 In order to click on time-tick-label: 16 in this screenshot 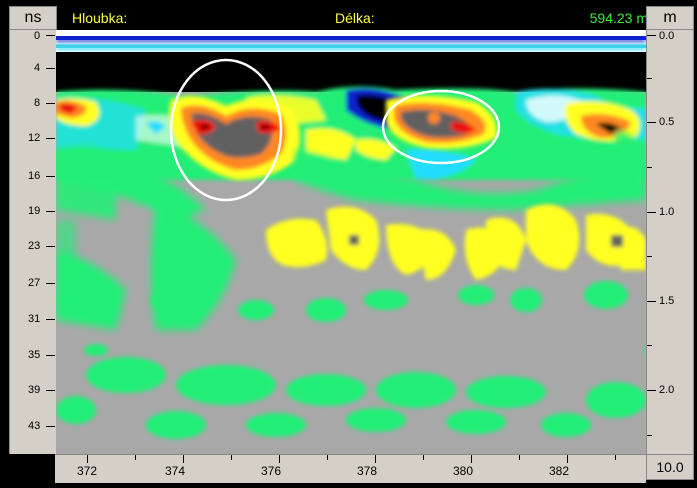, I will do `click(34, 176)`.